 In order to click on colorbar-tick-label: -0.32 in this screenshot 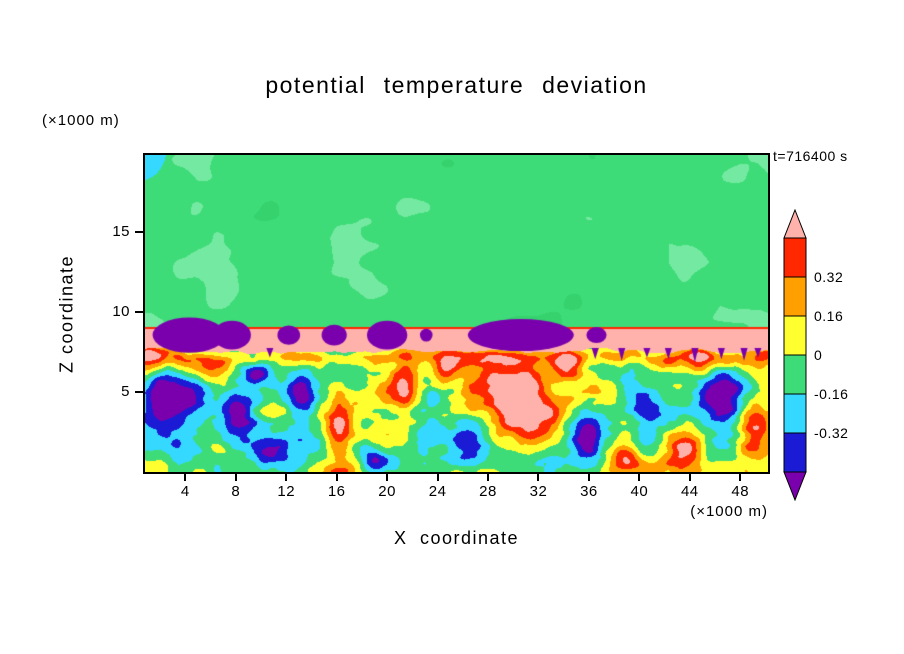, I will do `click(831, 433)`.